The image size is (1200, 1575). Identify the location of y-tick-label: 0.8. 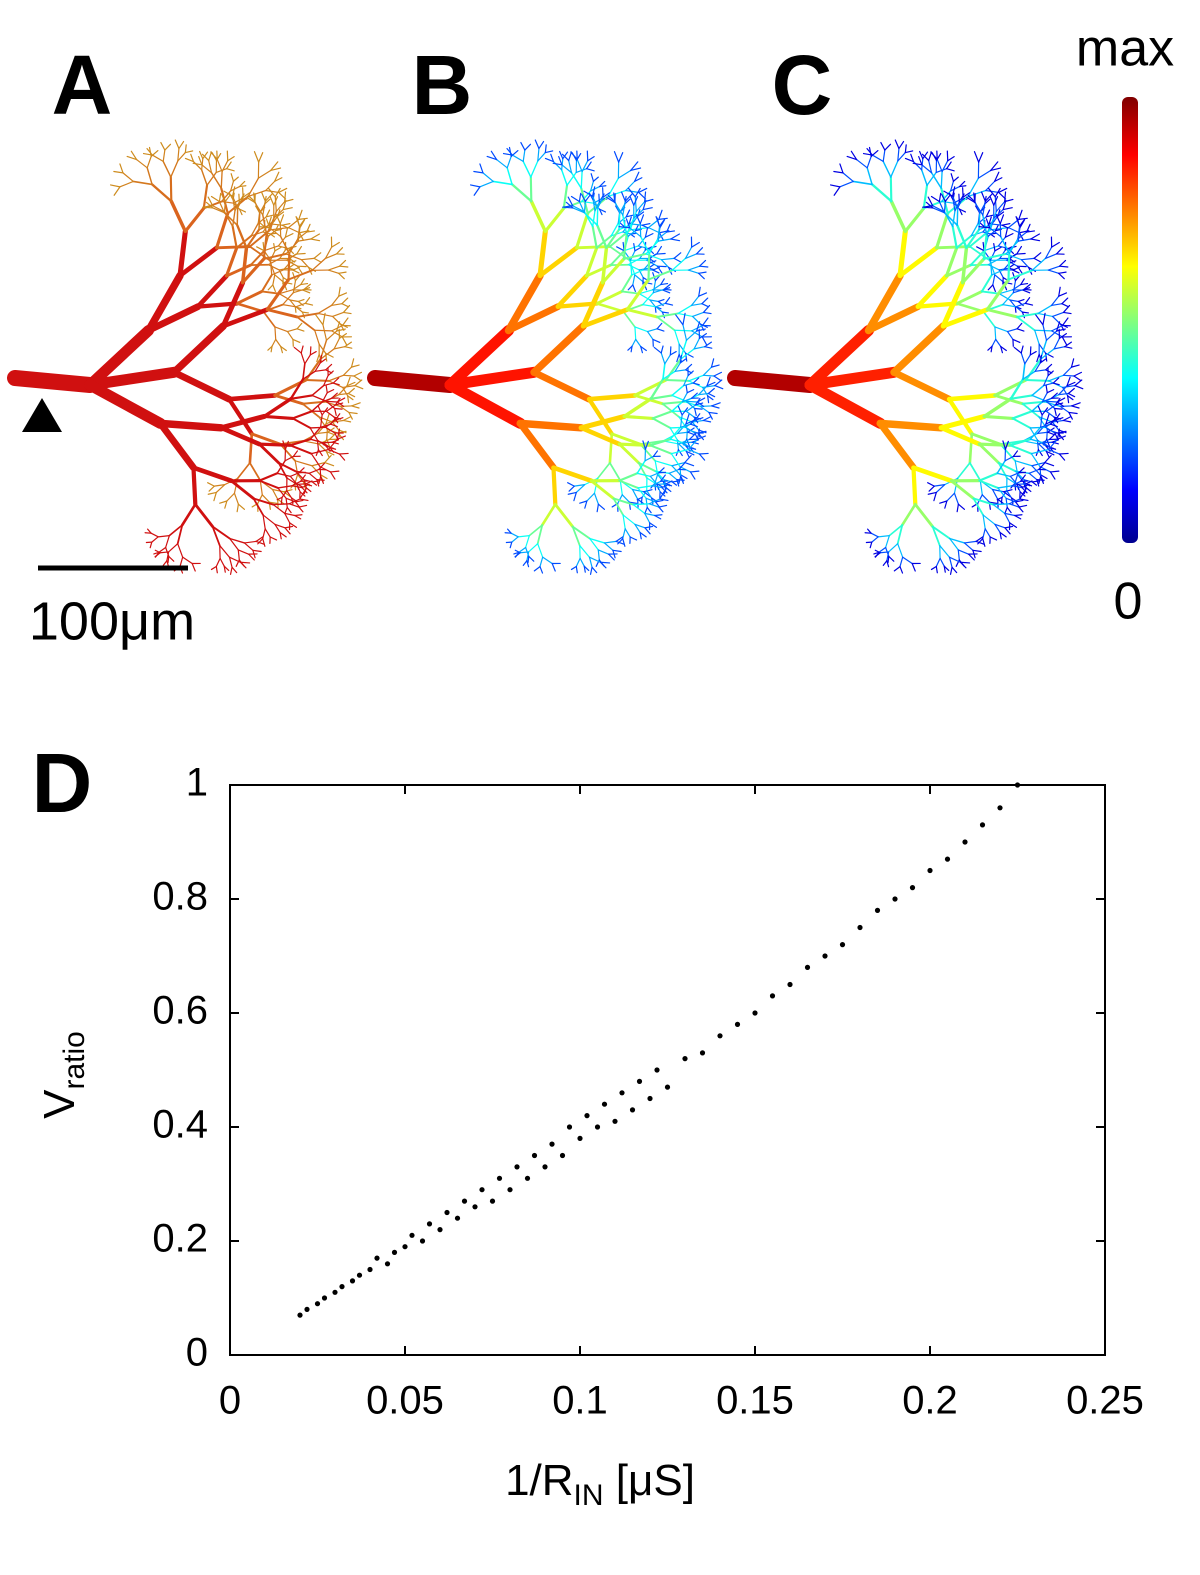
(180, 897).